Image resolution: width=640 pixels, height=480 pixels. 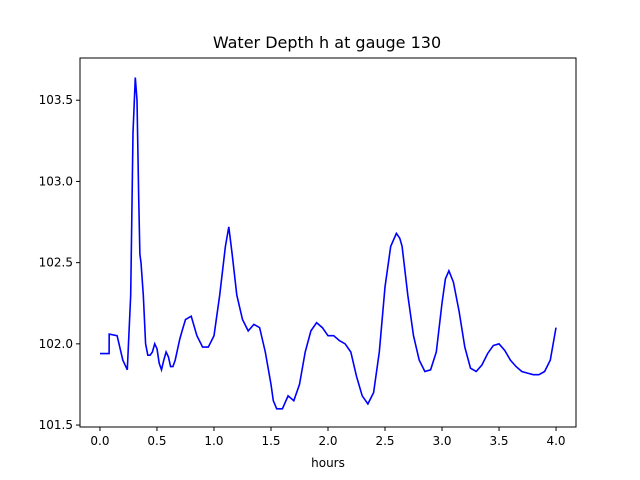 What do you see at coordinates (213, 441) in the screenshot?
I see `x-tick-label: 1.0` at bounding box center [213, 441].